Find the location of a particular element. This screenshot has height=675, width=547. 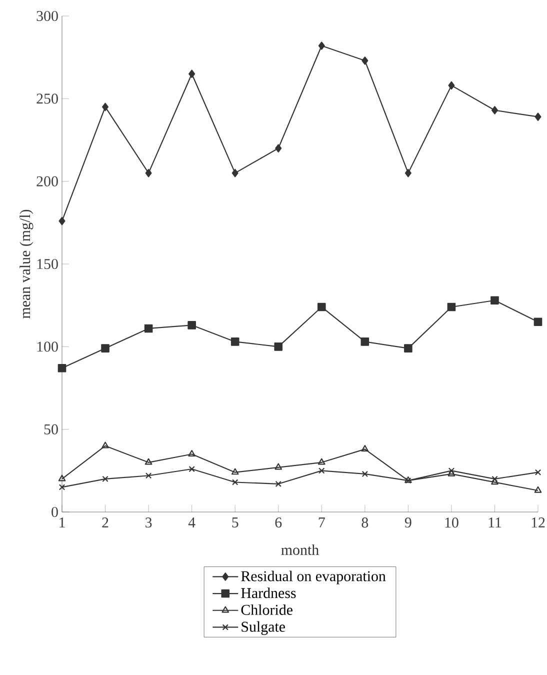

x-tick-label: 5 is located at coordinates (235, 523).